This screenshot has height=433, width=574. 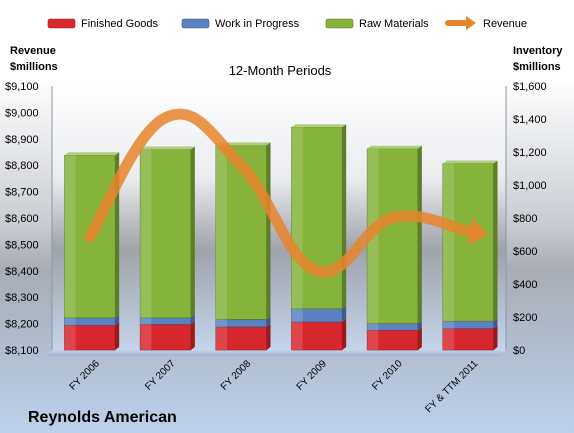 What do you see at coordinates (525, 285) in the screenshot?
I see `right-tick-label: $400` at bounding box center [525, 285].